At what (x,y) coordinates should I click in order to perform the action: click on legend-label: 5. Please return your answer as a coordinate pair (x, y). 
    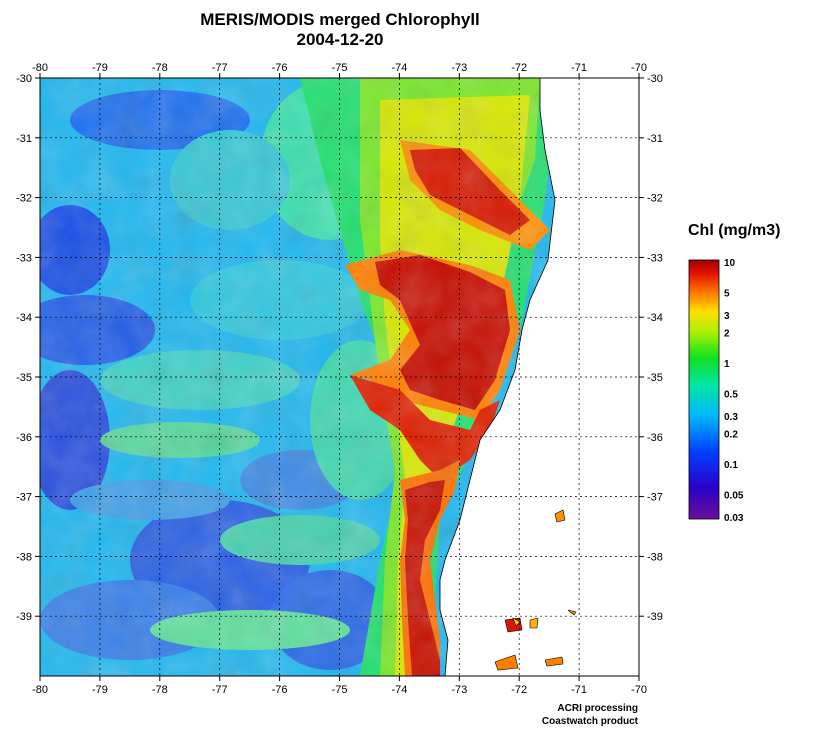
    Looking at the image, I should click on (727, 293).